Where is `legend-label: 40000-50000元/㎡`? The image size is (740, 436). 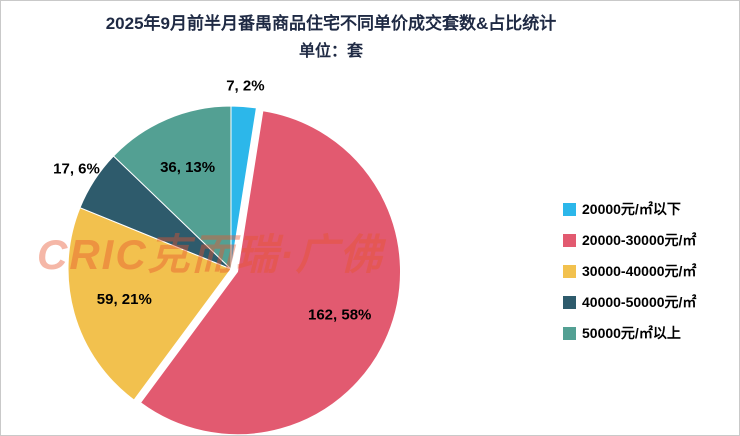 legend-label: 40000-50000元/㎡ is located at coordinates (639, 302).